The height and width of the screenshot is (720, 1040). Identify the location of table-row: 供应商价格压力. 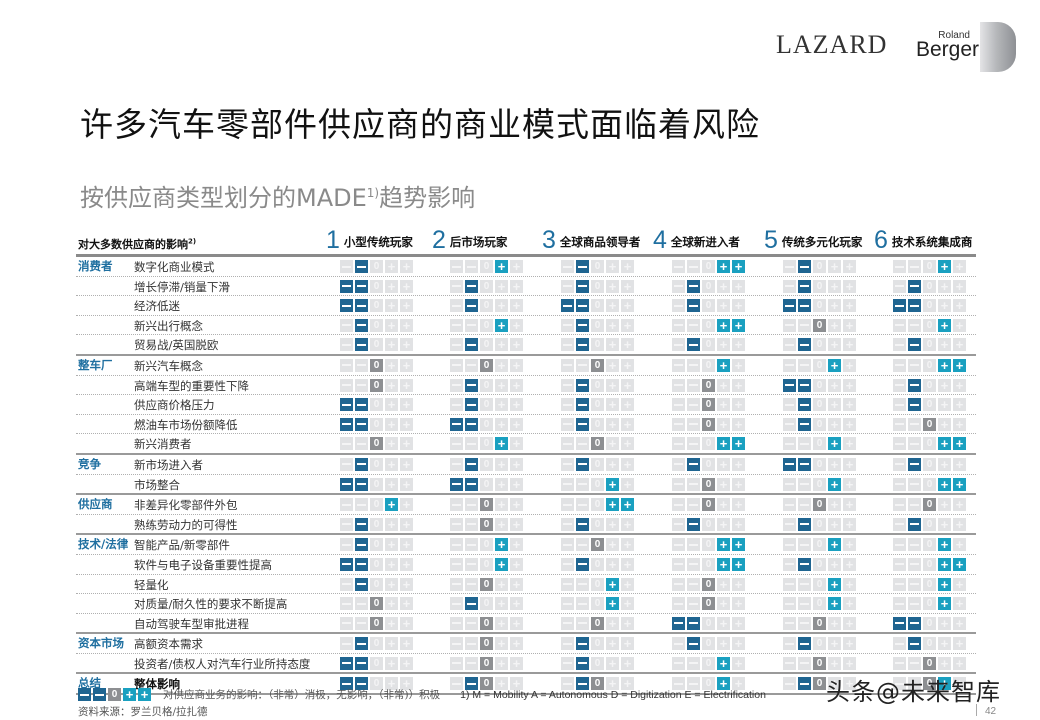
(526, 405).